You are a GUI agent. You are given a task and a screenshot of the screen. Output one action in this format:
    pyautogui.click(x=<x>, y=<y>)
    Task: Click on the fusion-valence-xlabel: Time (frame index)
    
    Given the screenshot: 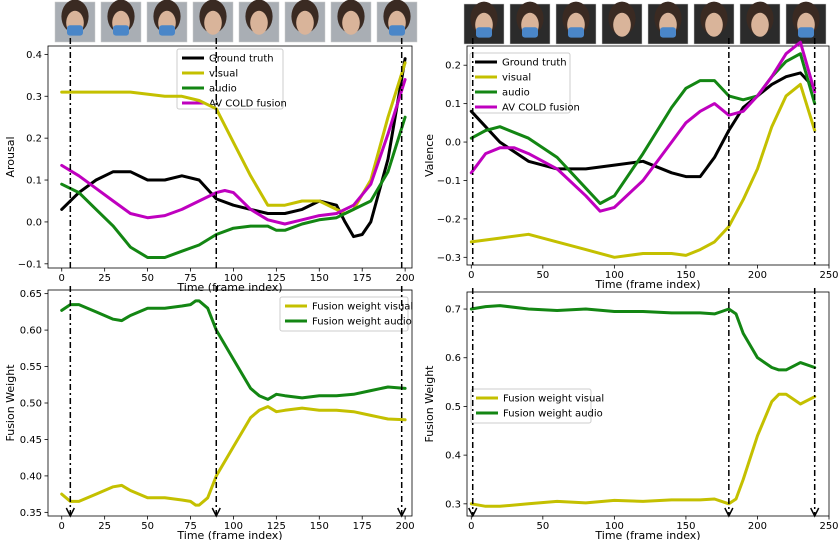 What is the action you would take?
    pyautogui.click(x=647, y=534)
    